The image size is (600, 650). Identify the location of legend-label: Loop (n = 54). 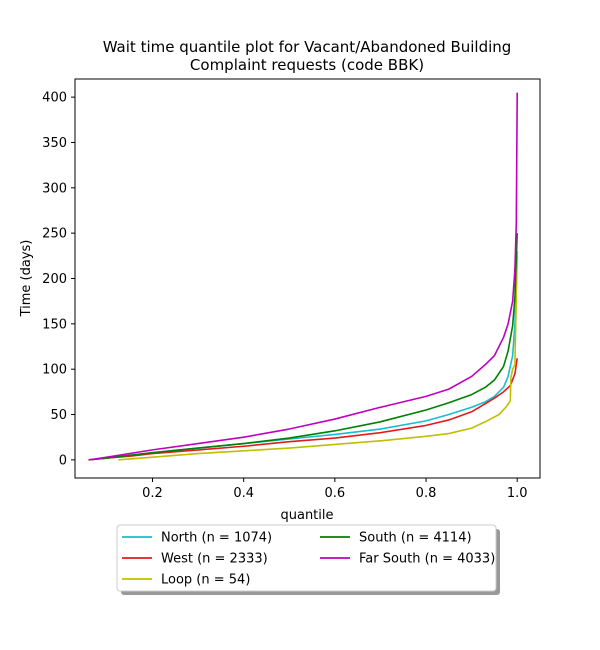
(205, 580).